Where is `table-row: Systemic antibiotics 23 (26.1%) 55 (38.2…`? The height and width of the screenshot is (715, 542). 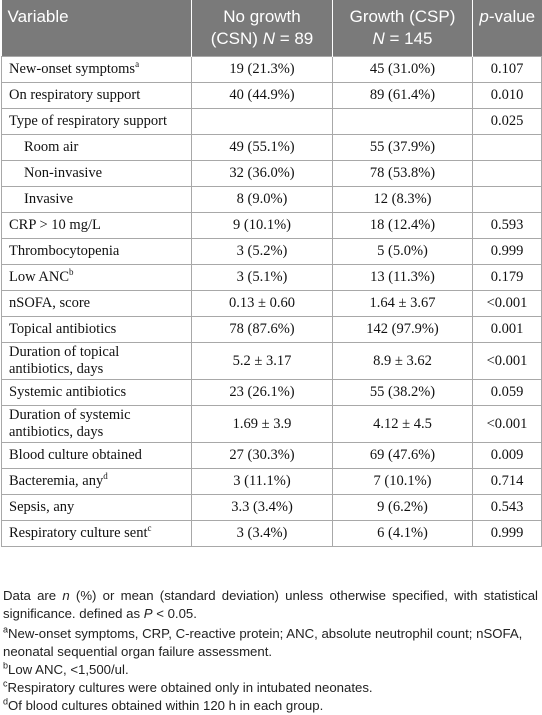
table-row: Systemic antibiotics 23 (26.1%) 55 (38.2… is located at coordinates (271, 392).